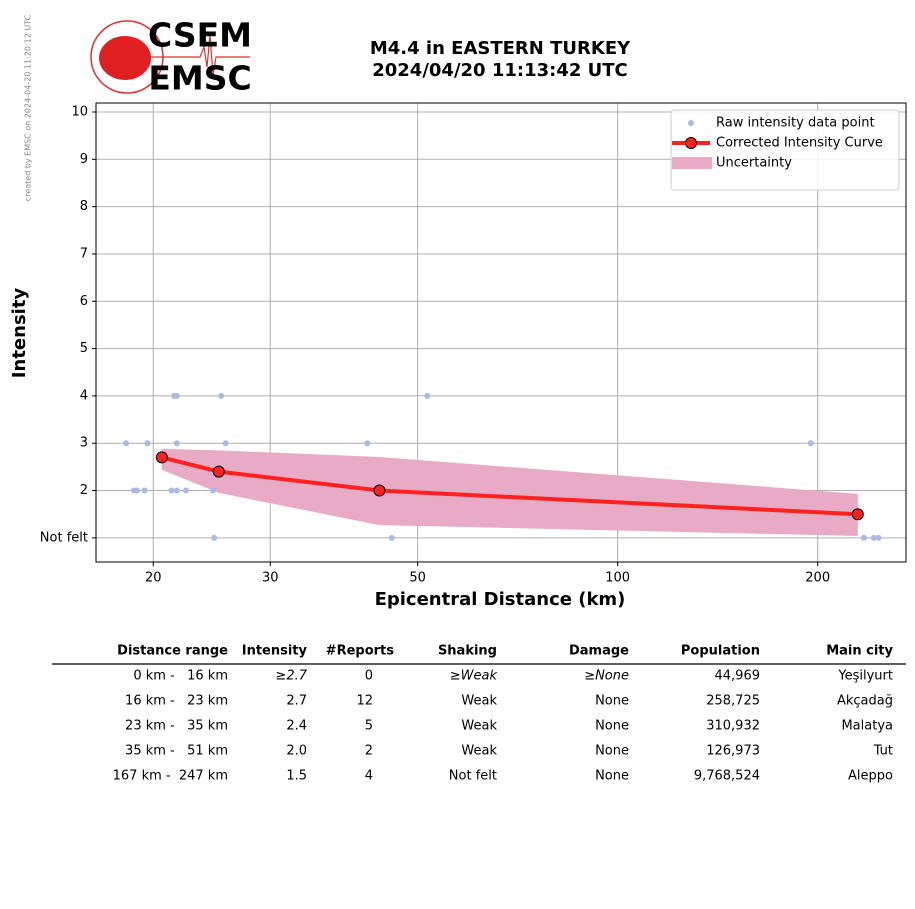  I want to click on table-cell: 16 km - 23 km, so click(176, 701).